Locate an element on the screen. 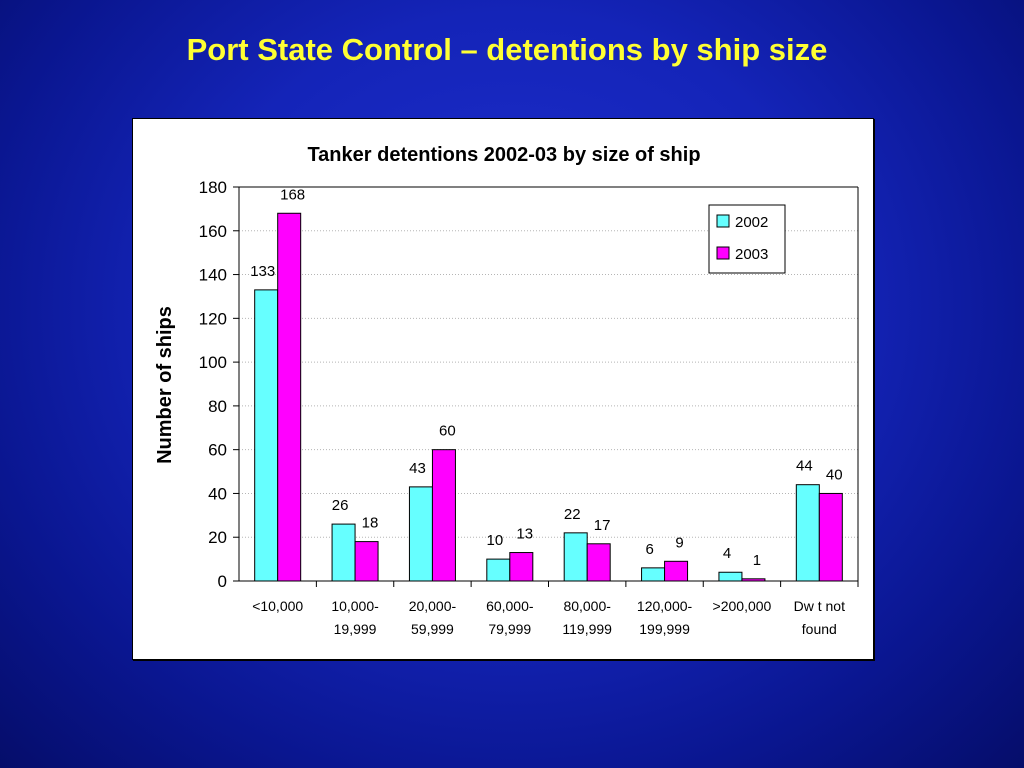 The height and width of the screenshot is (768, 1024). y-tick-label: 160 is located at coordinates (213, 231).